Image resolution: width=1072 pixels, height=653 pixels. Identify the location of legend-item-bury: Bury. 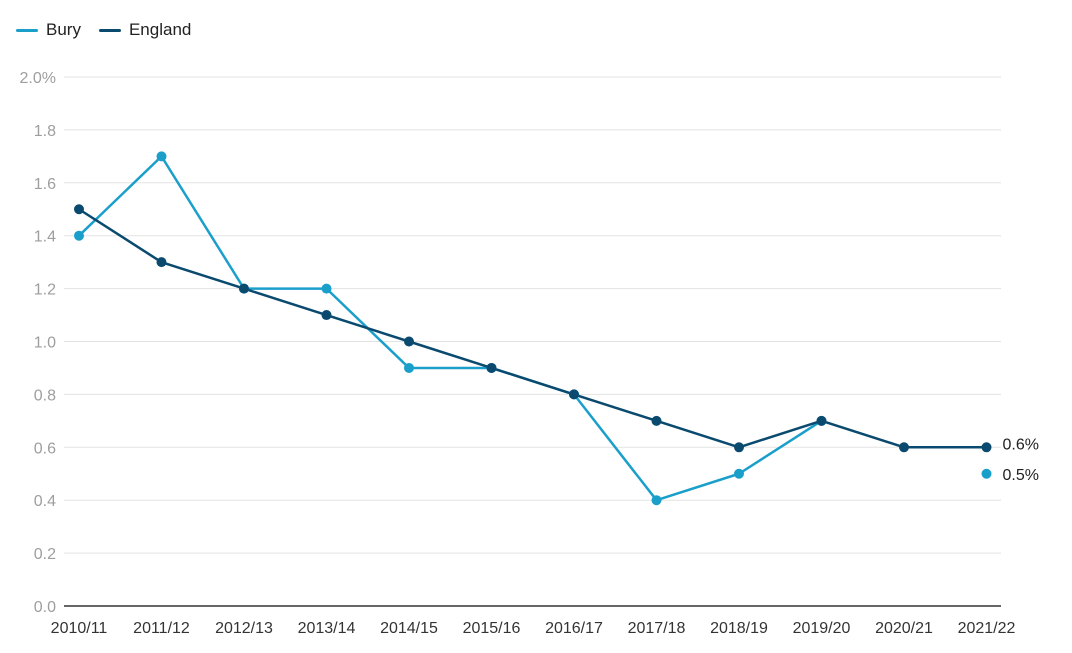
(48, 30).